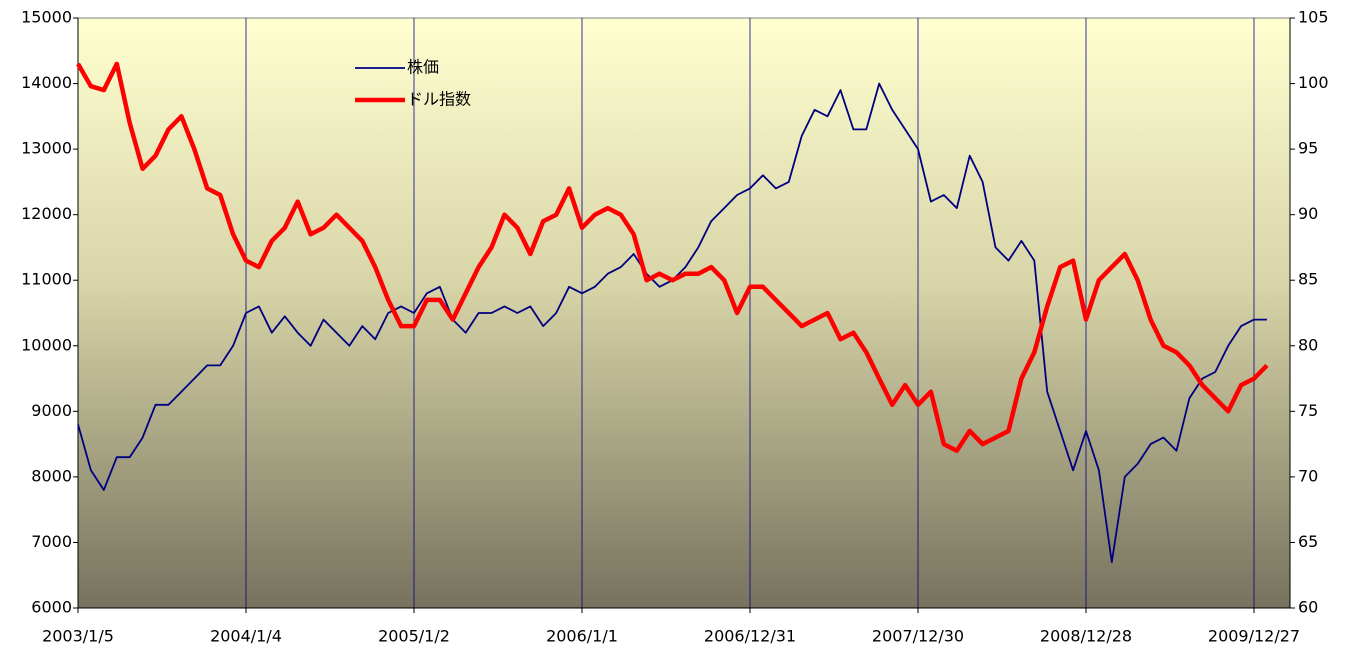 The width and height of the screenshot is (1358, 652). What do you see at coordinates (1308, 607) in the screenshot?
I see `y2-tick-label: 60` at bounding box center [1308, 607].